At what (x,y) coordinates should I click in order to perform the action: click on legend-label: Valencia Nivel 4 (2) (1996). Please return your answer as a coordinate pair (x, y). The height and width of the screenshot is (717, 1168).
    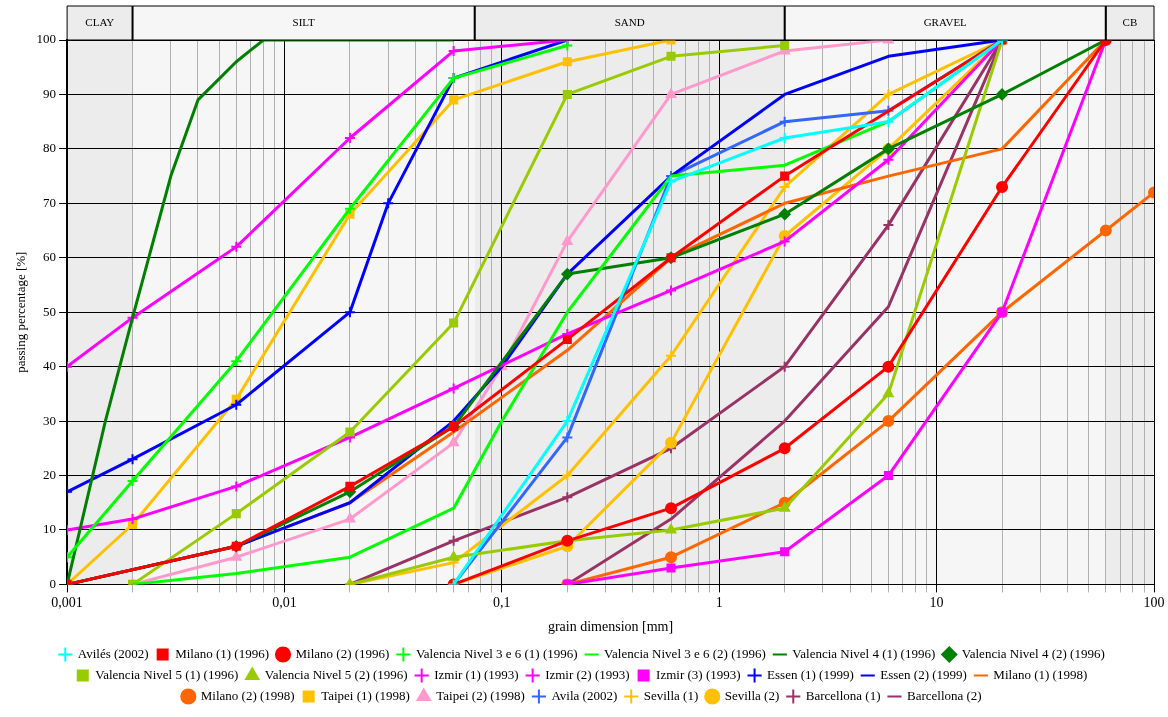
    Looking at the image, I should click on (1033, 653).